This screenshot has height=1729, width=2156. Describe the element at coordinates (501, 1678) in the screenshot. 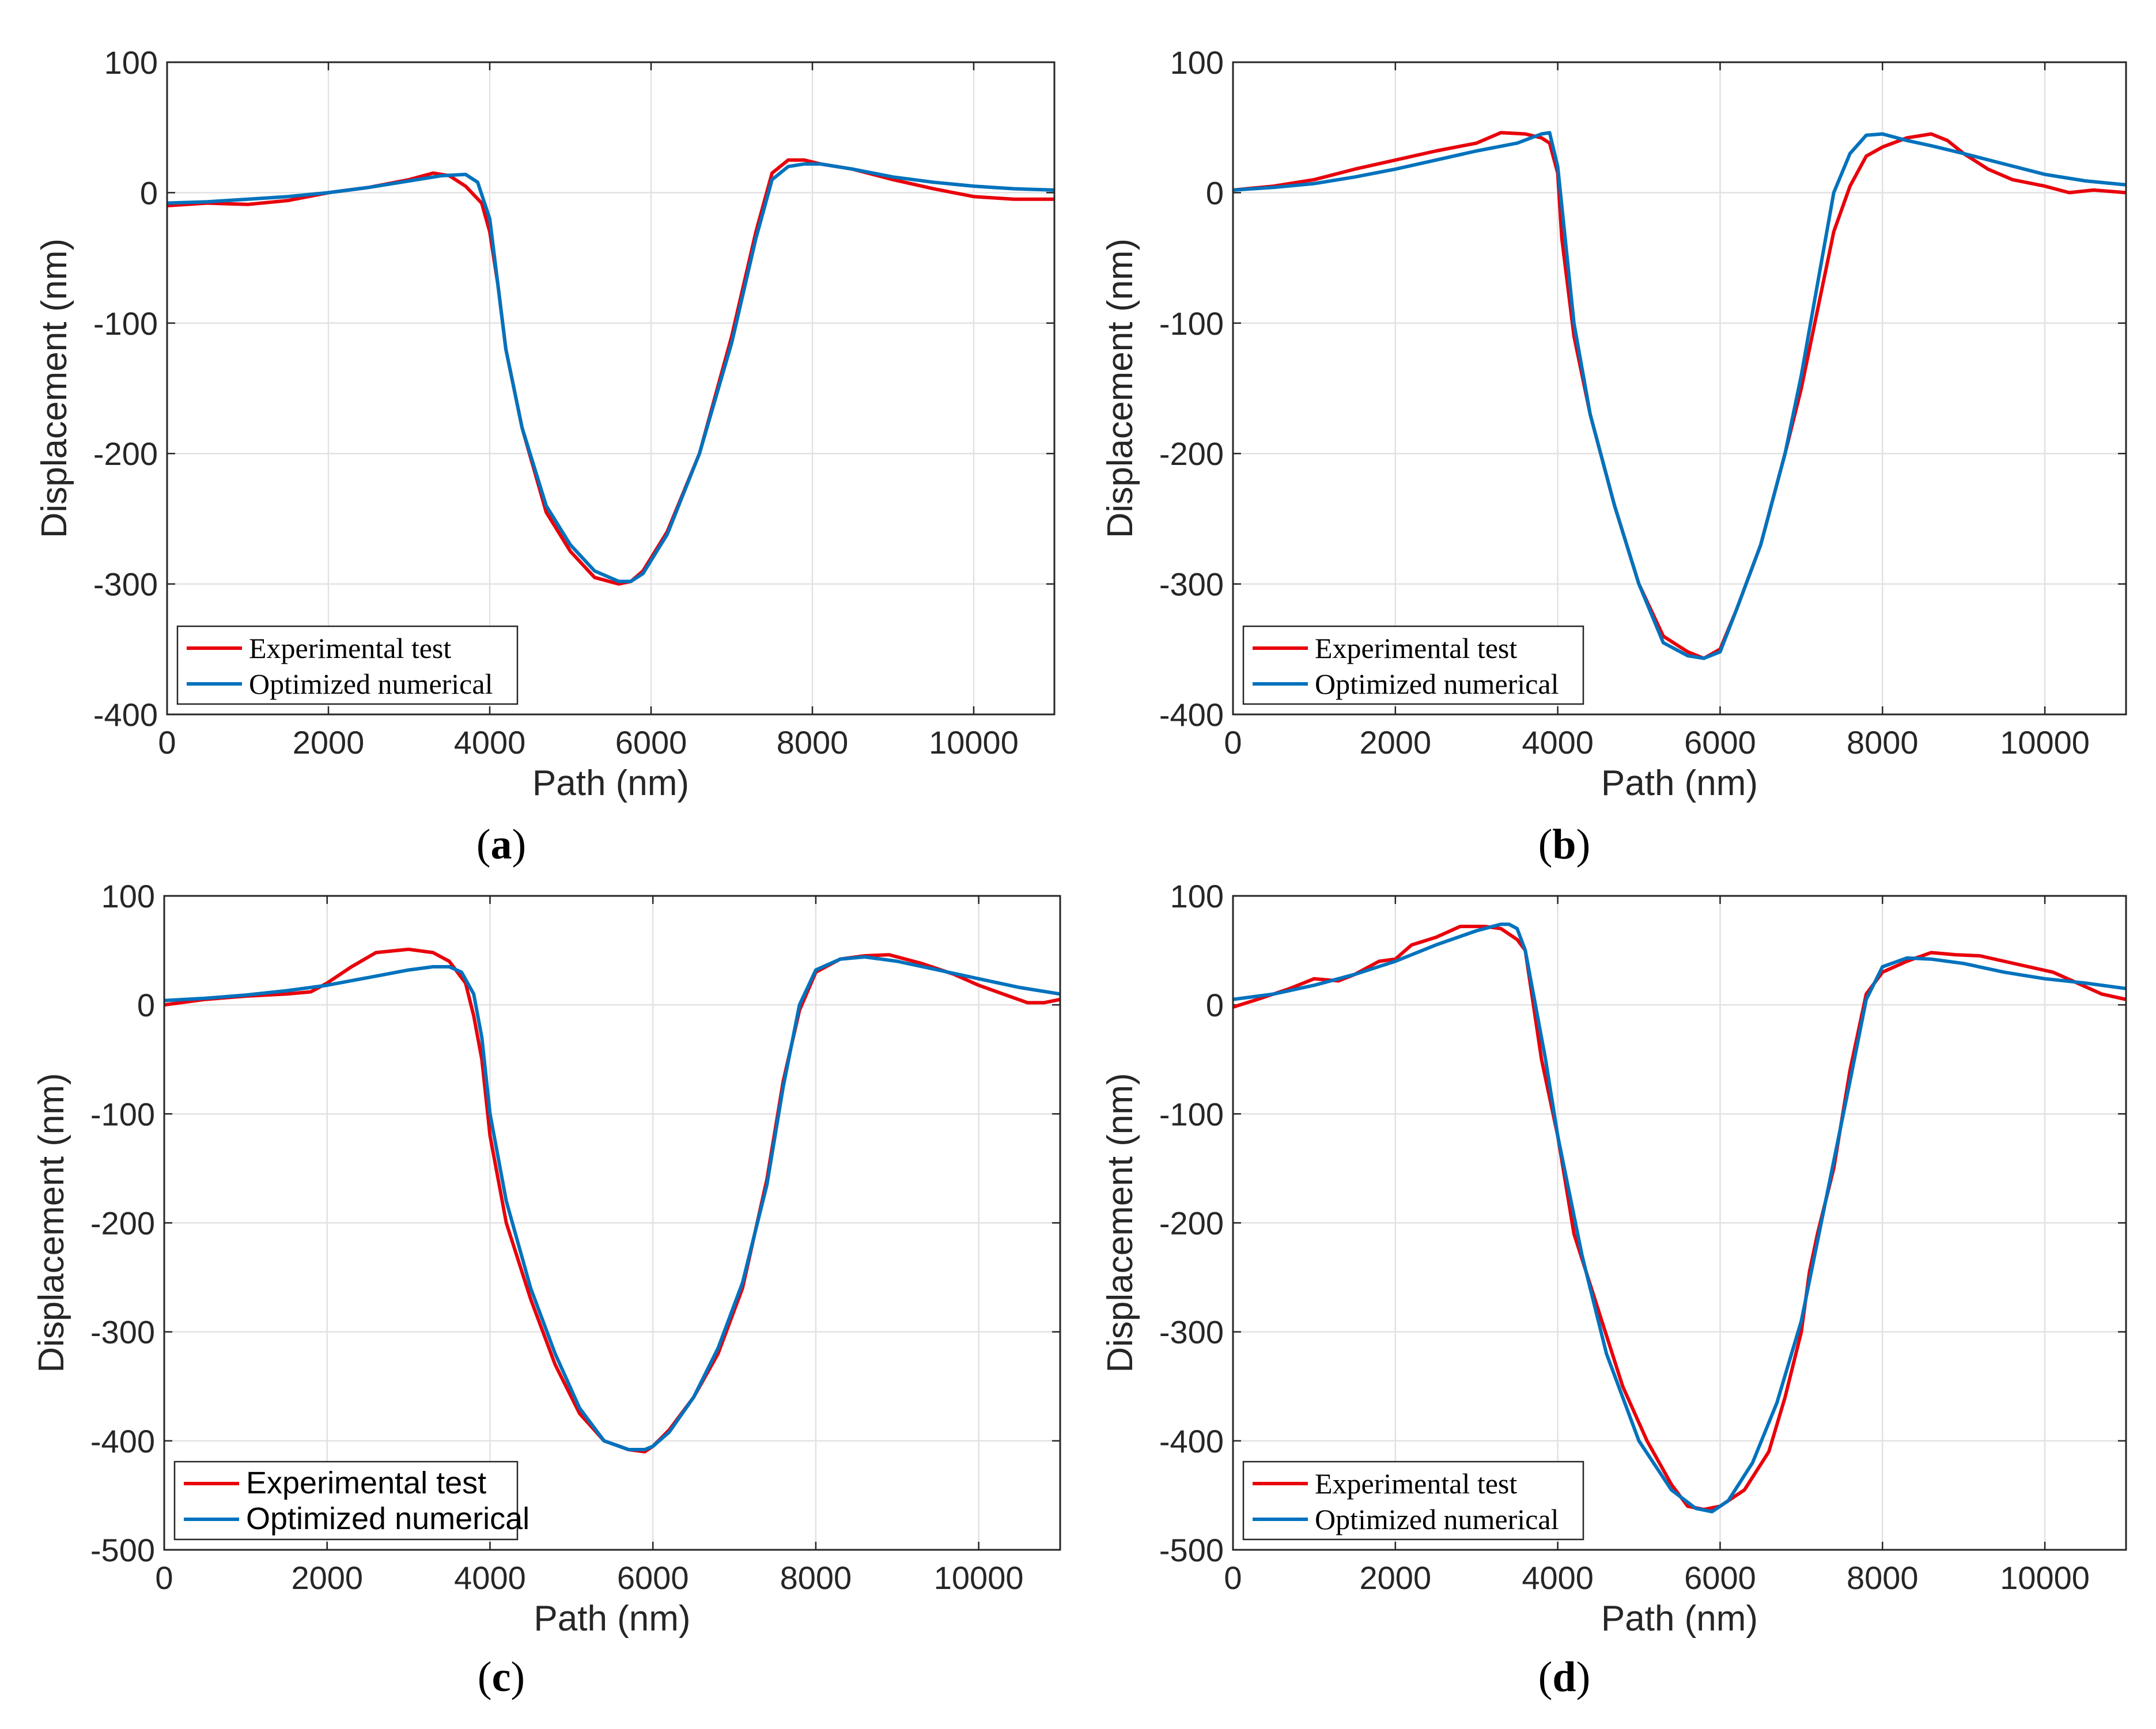

I see `panel-caption: (c)` at that location.